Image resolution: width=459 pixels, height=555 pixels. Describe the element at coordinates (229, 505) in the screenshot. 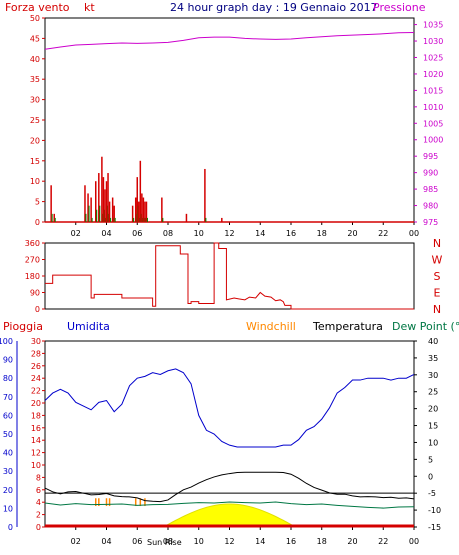

I see `dewpoint-line` at that location.